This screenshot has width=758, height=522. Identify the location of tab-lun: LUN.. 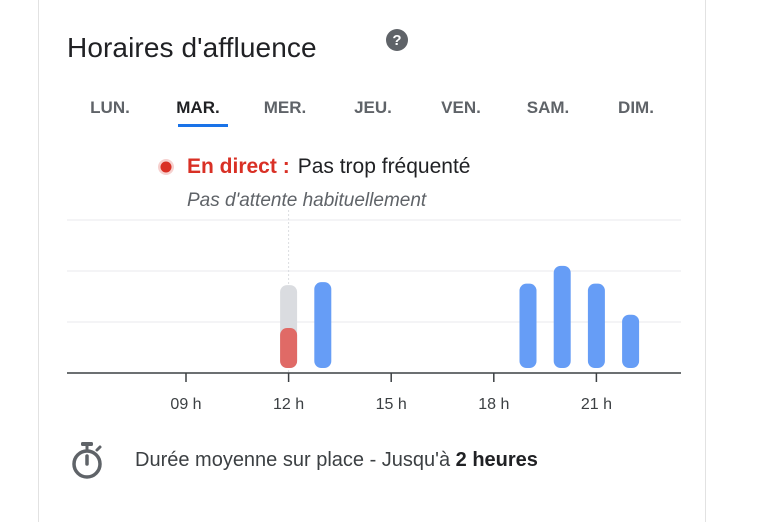
(110, 107).